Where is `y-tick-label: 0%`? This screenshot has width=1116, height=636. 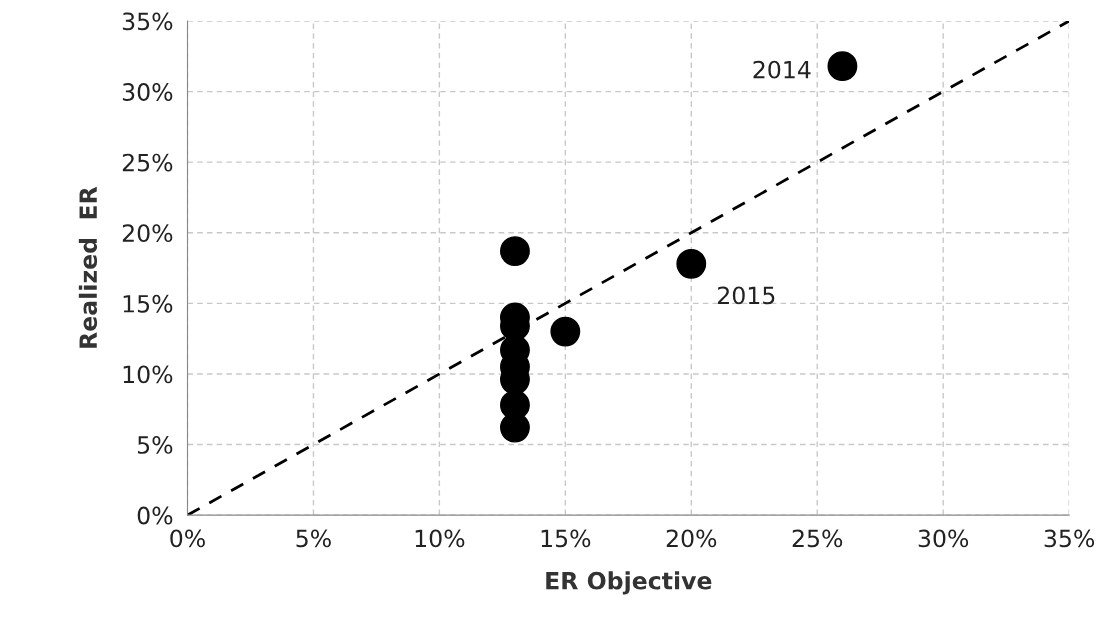 y-tick-label: 0% is located at coordinates (155, 515).